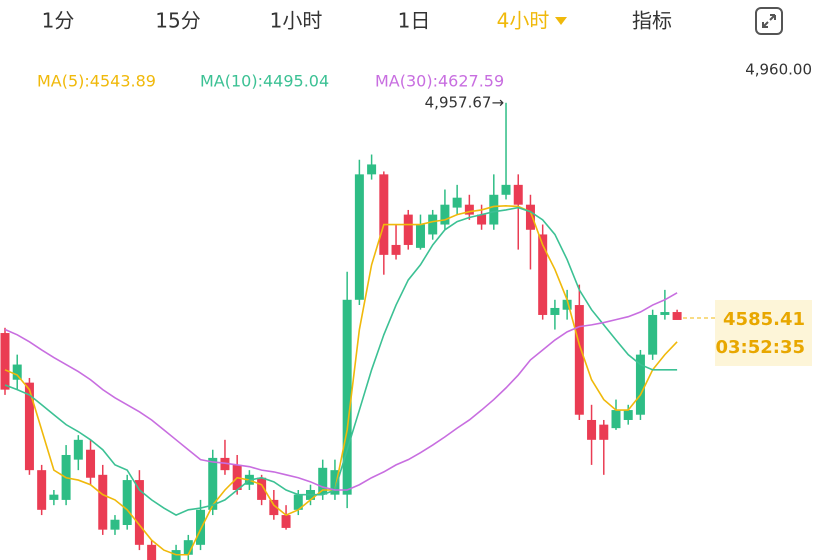 This screenshot has width=828, height=560. I want to click on fullscreen-icon, so click(769, 21).